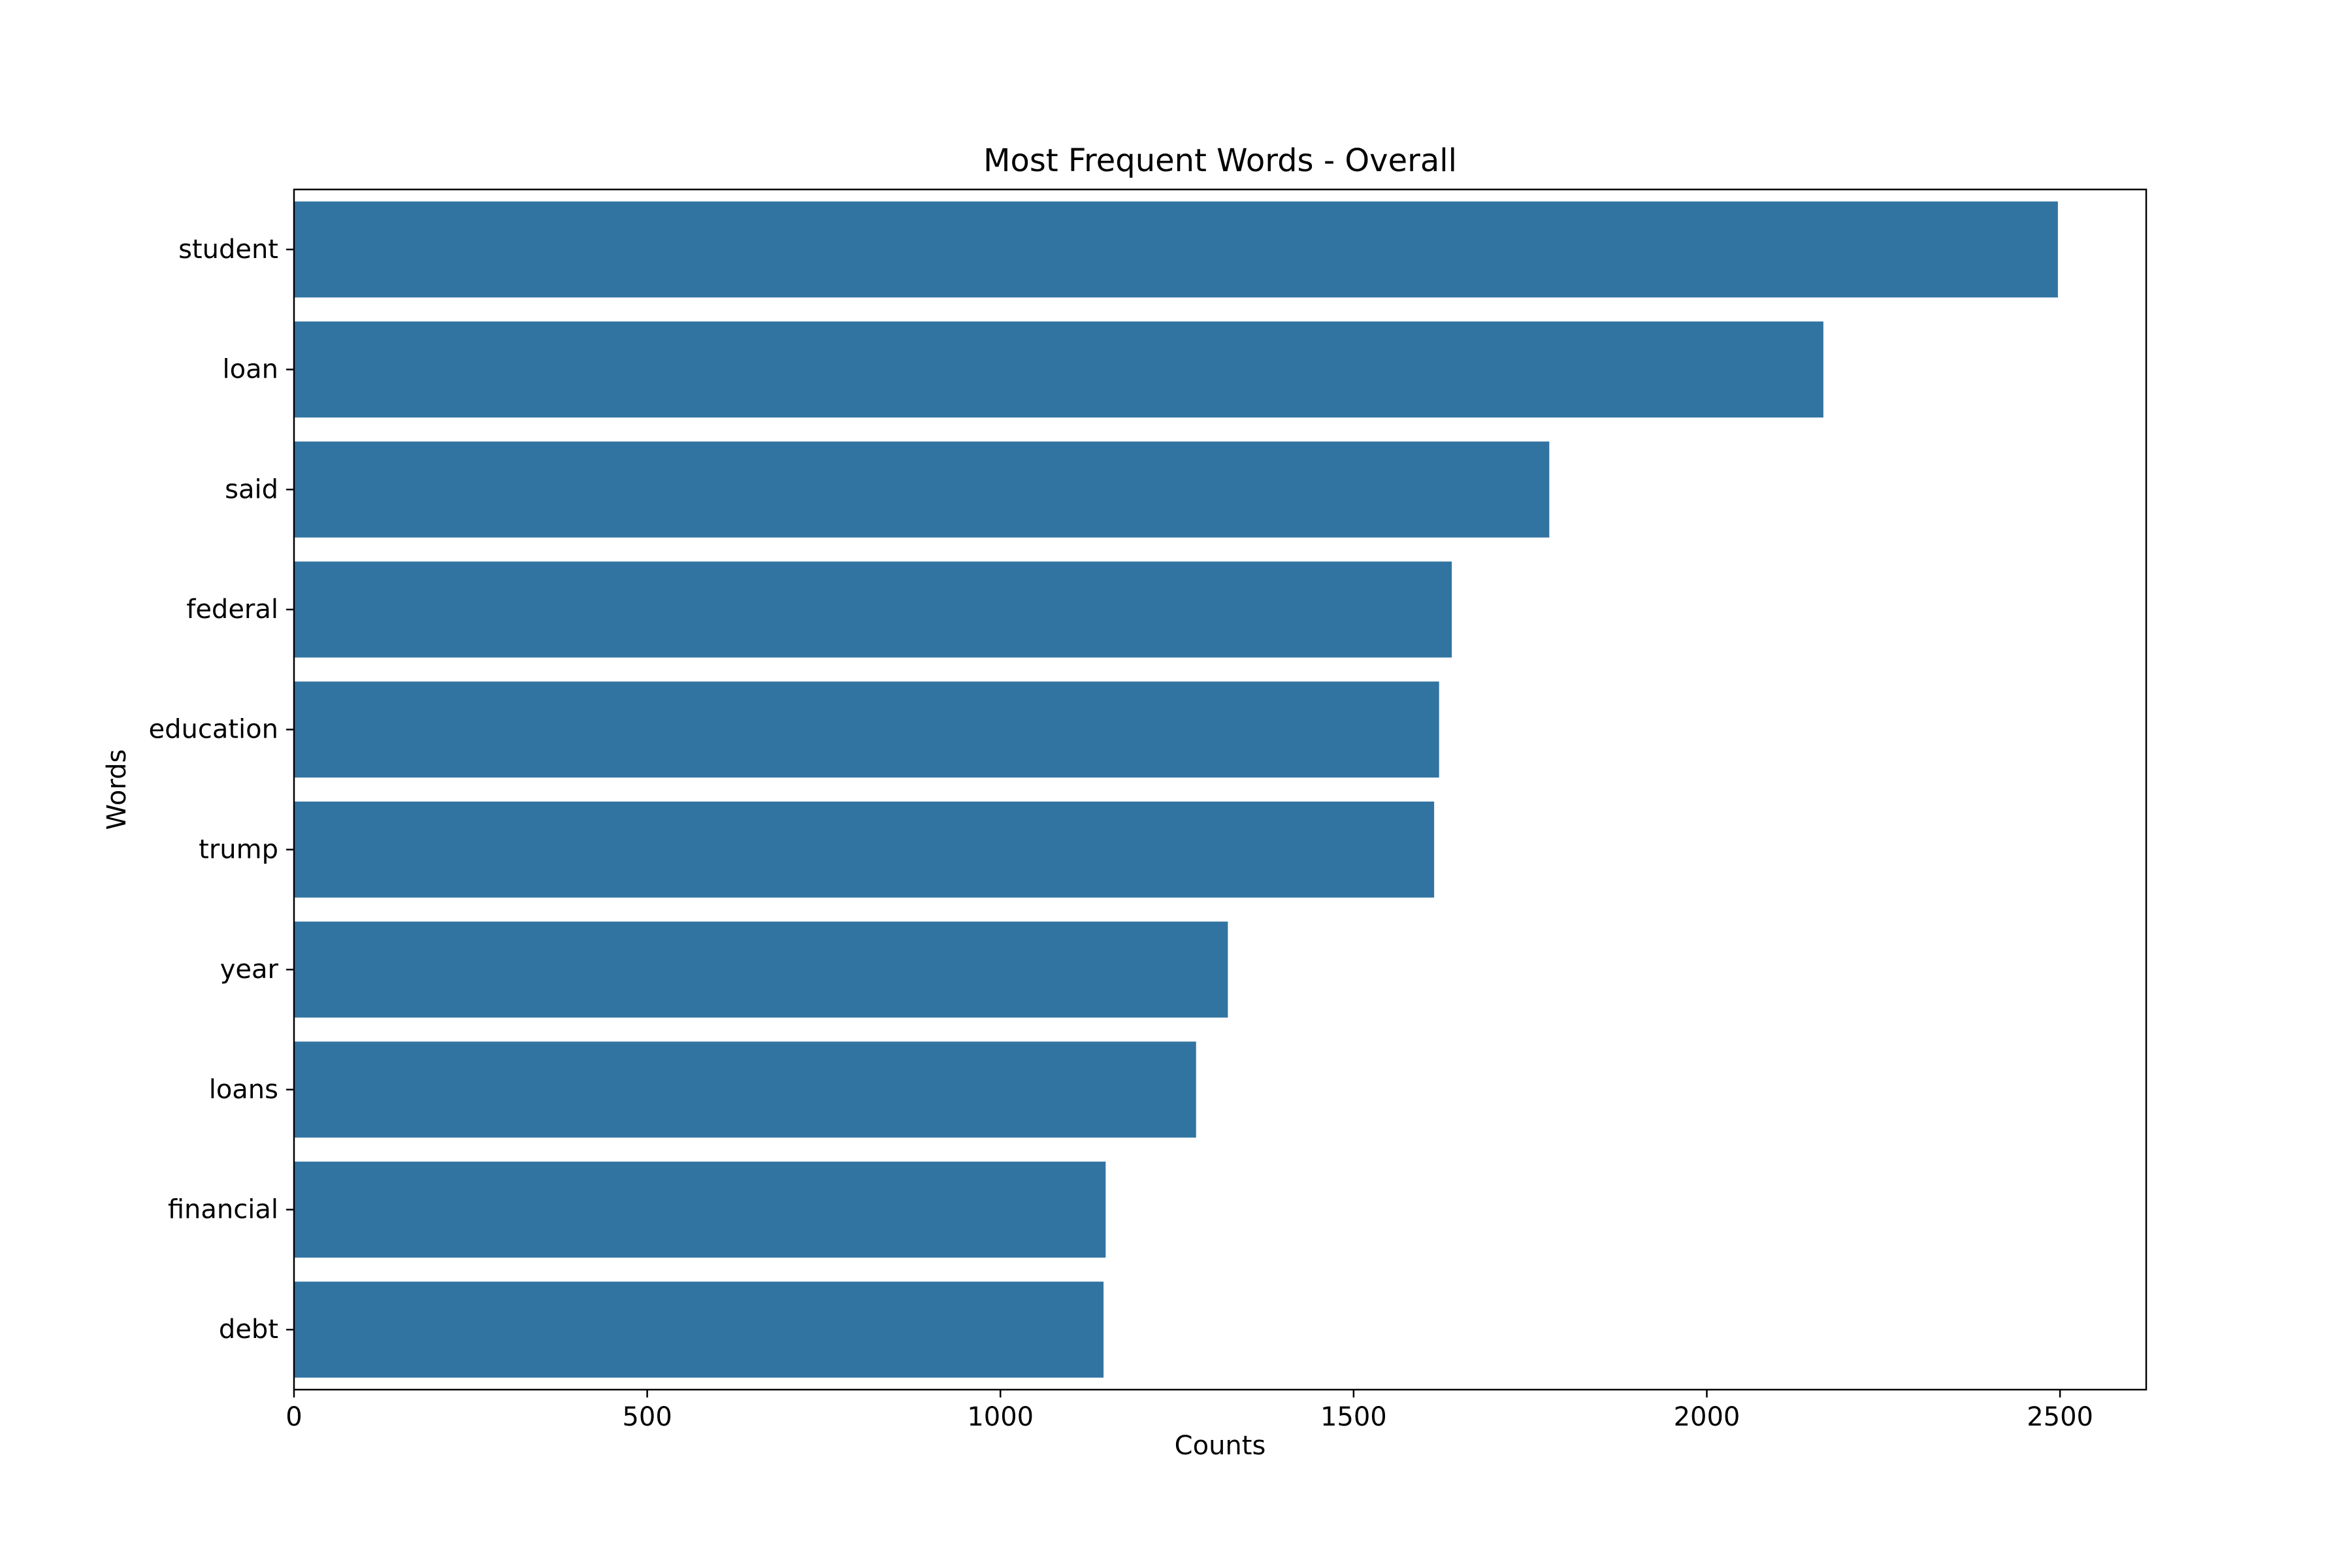 This screenshot has height=1568, width=2352. What do you see at coordinates (699, 1329) in the screenshot?
I see `bar-debt` at bounding box center [699, 1329].